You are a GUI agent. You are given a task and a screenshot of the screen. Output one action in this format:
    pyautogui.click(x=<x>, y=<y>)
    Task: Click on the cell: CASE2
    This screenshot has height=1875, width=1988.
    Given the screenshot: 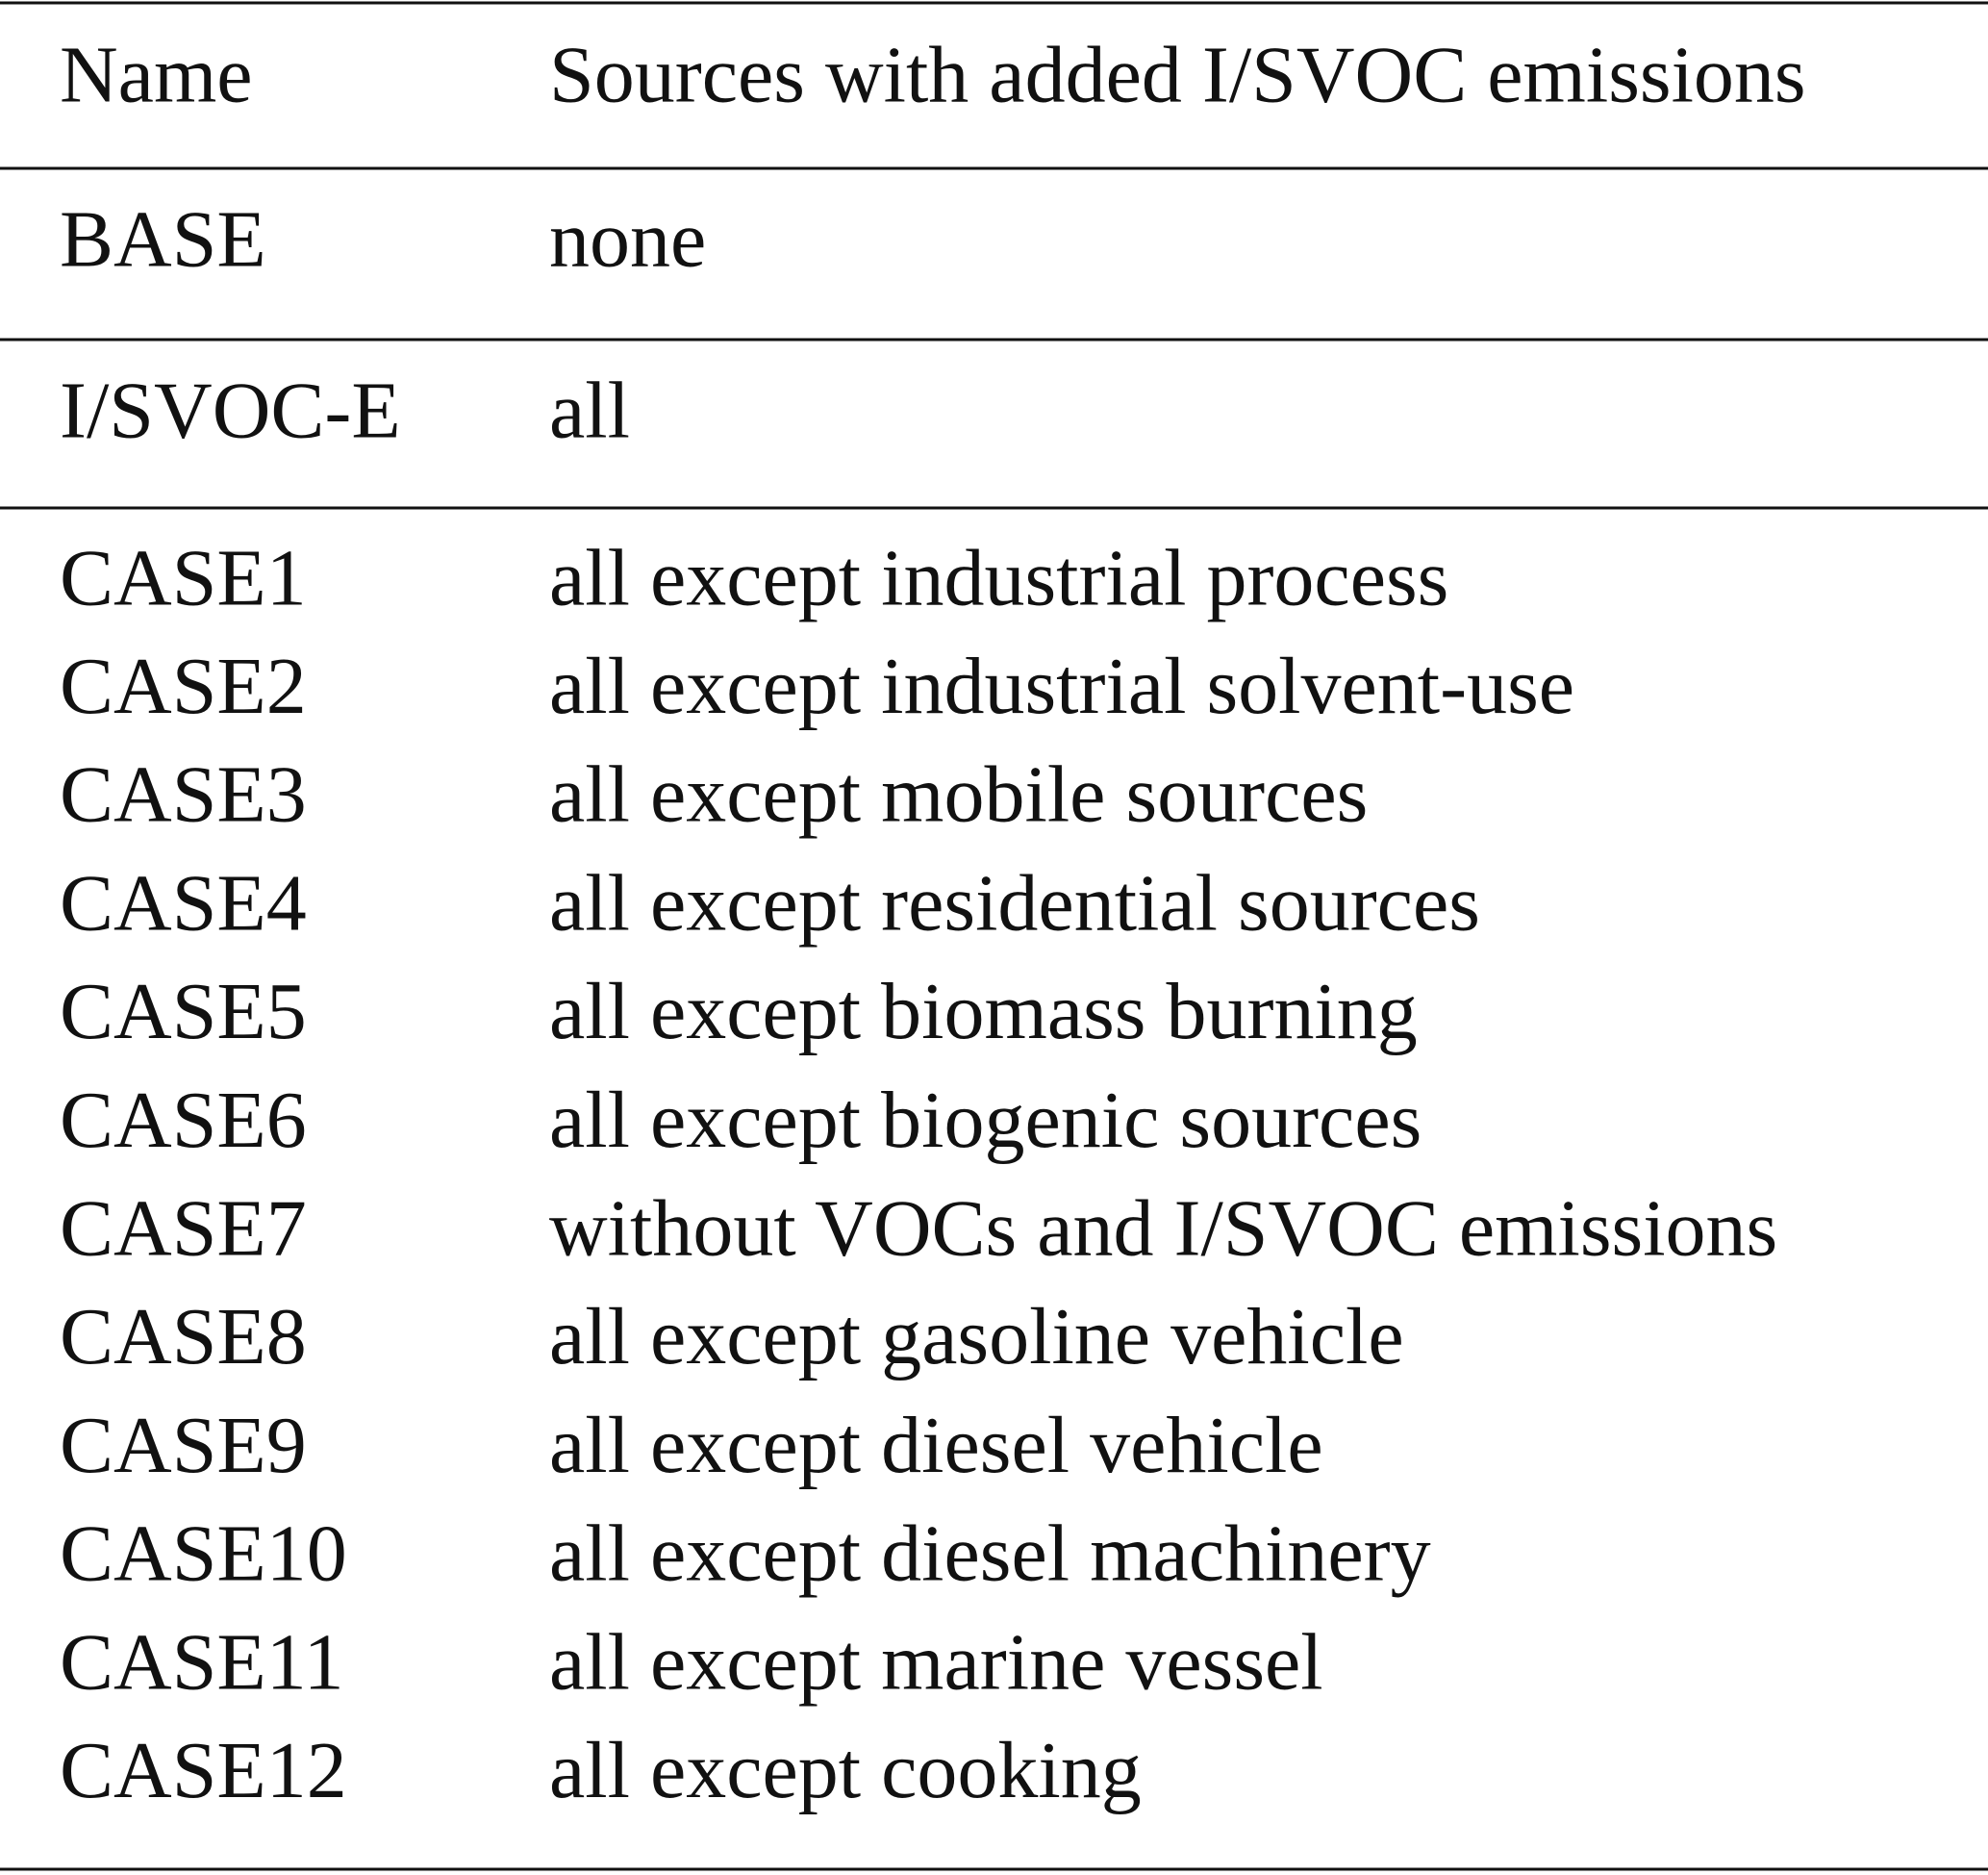 What is the action you would take?
    pyautogui.click(x=183, y=686)
    